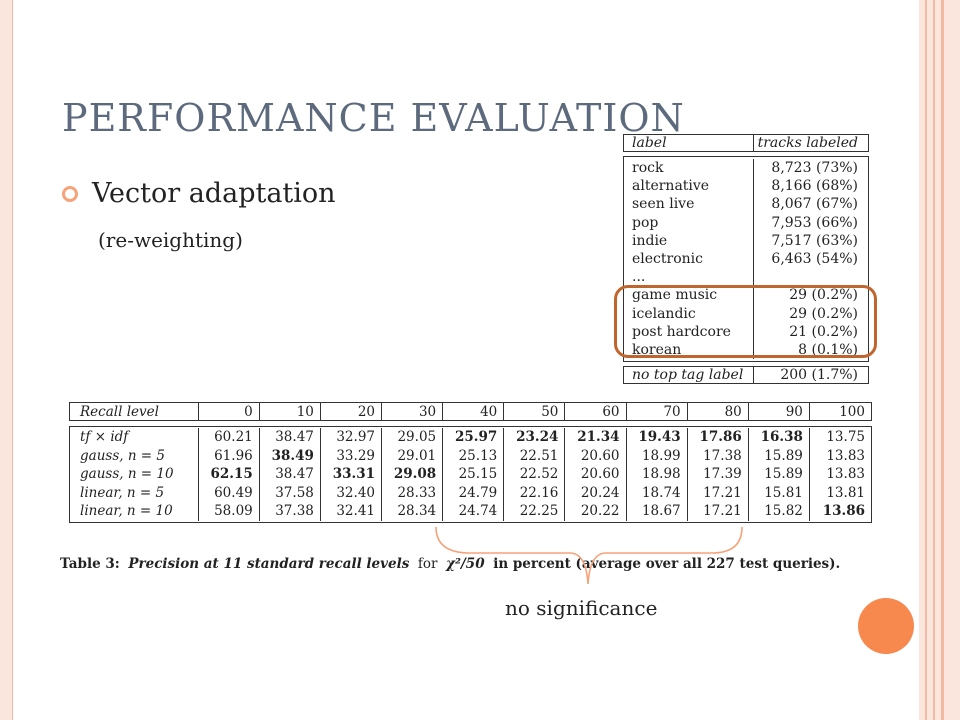  Describe the element at coordinates (70, 193) in the screenshot. I see `bullet-ring-icon` at that location.